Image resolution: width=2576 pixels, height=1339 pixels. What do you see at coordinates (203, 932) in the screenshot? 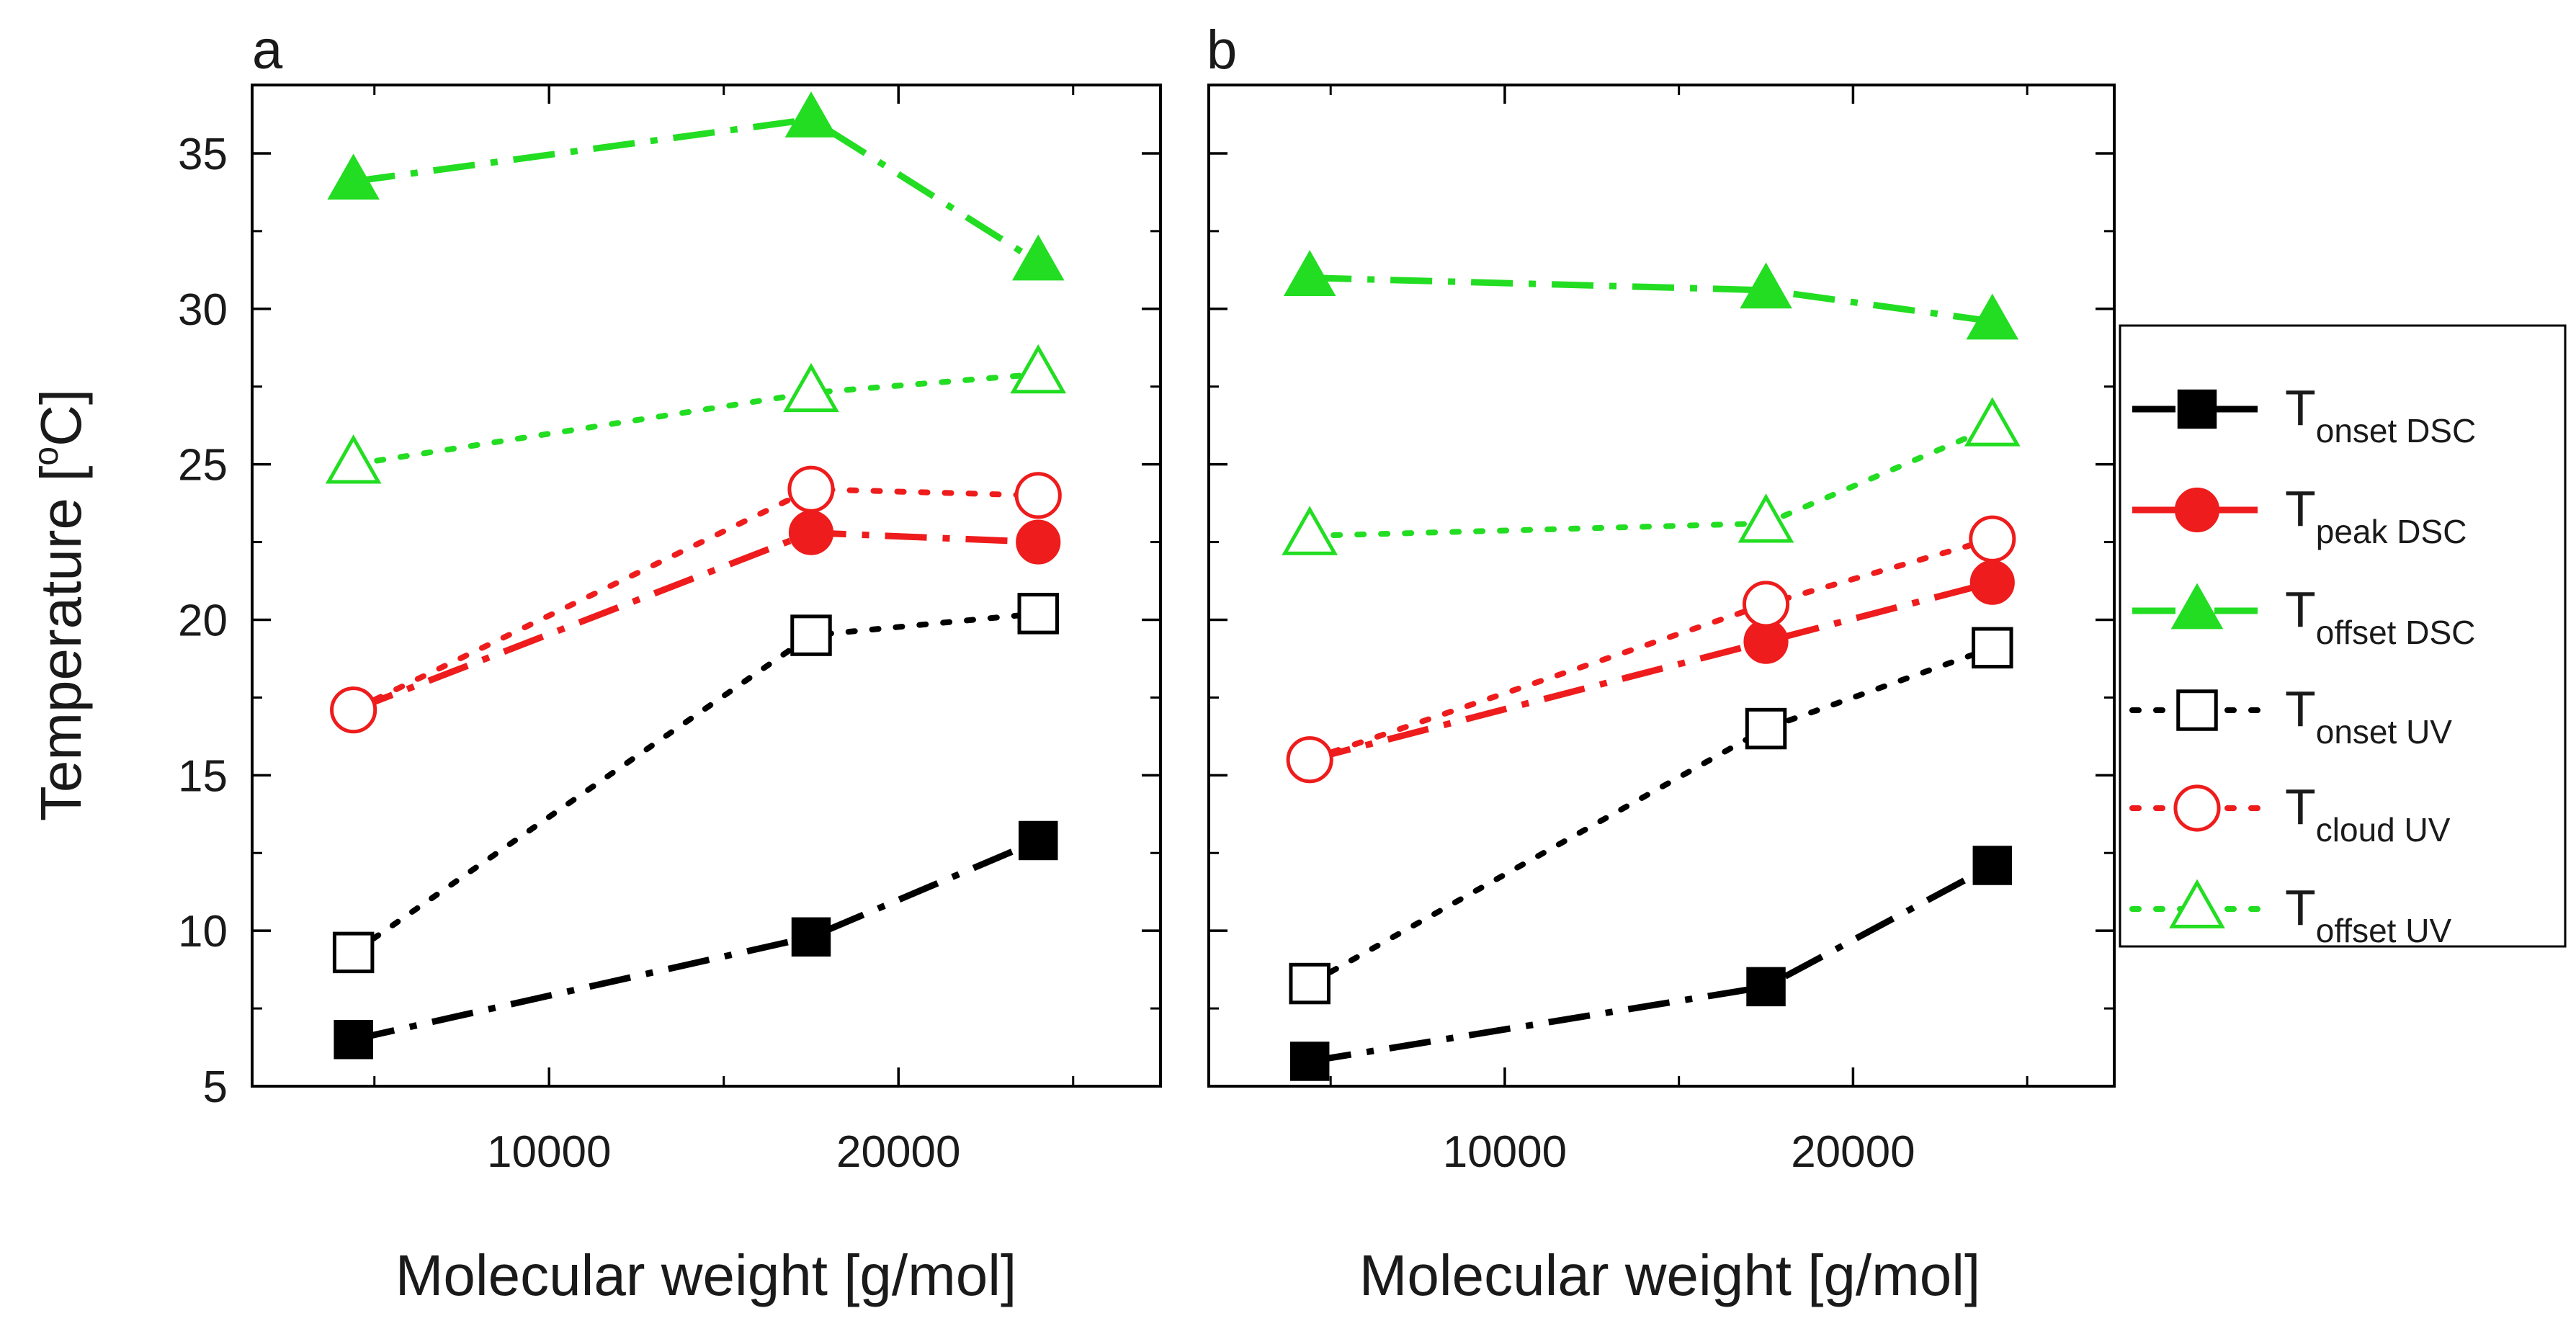
I see `y-tick-label: 10` at bounding box center [203, 932].